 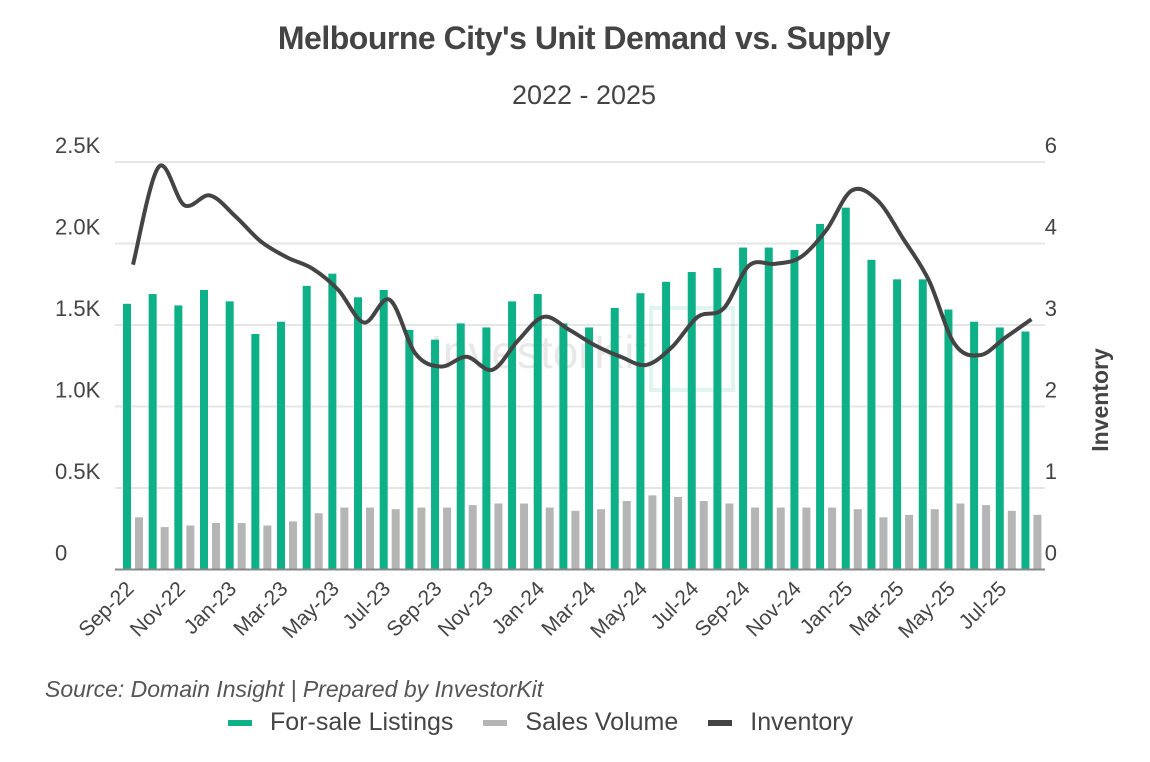 What do you see at coordinates (1051, 553) in the screenshot?
I see `y2-tick-label: 0` at bounding box center [1051, 553].